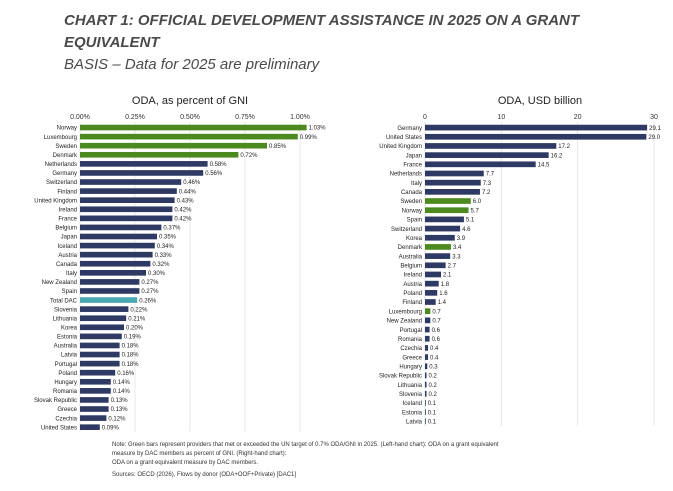 Image resolution: width=673 pixels, height=491 pixels. Describe the element at coordinates (133, 338) in the screenshot. I see `gni-value-label: 0.19%` at that location.